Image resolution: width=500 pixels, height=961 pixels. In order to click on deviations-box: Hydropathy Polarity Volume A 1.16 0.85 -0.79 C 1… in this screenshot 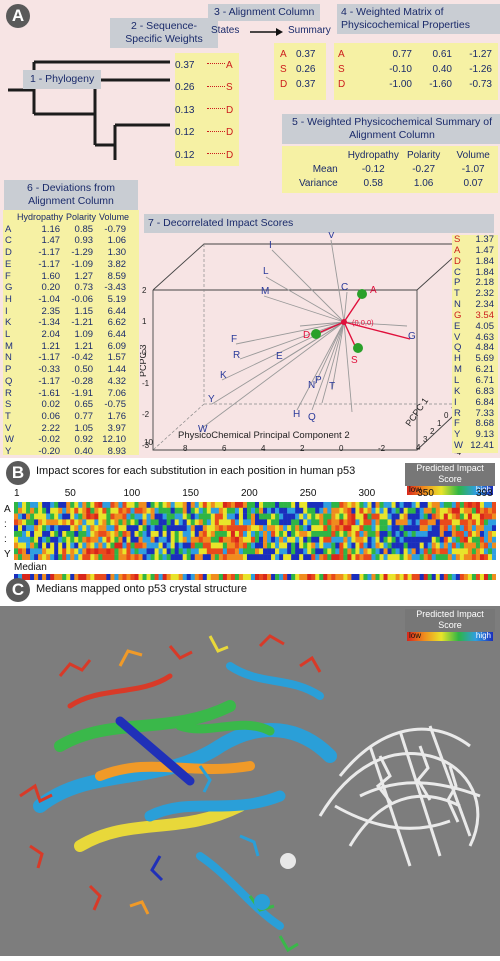, I will do `click(71, 334)`.